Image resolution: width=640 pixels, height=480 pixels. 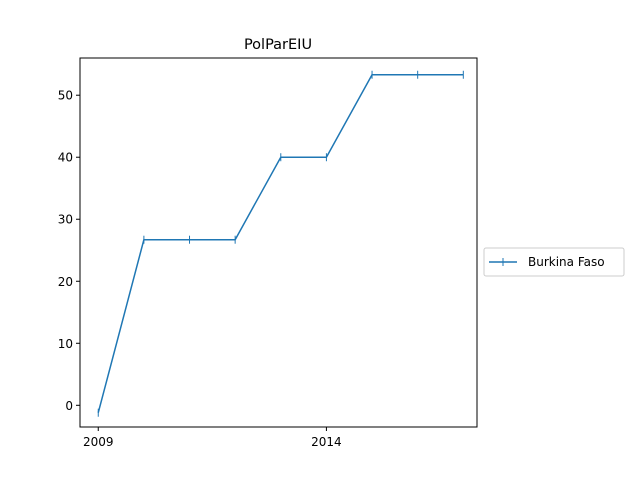 What do you see at coordinates (65, 282) in the screenshot?
I see `y-tick-label: 20` at bounding box center [65, 282].